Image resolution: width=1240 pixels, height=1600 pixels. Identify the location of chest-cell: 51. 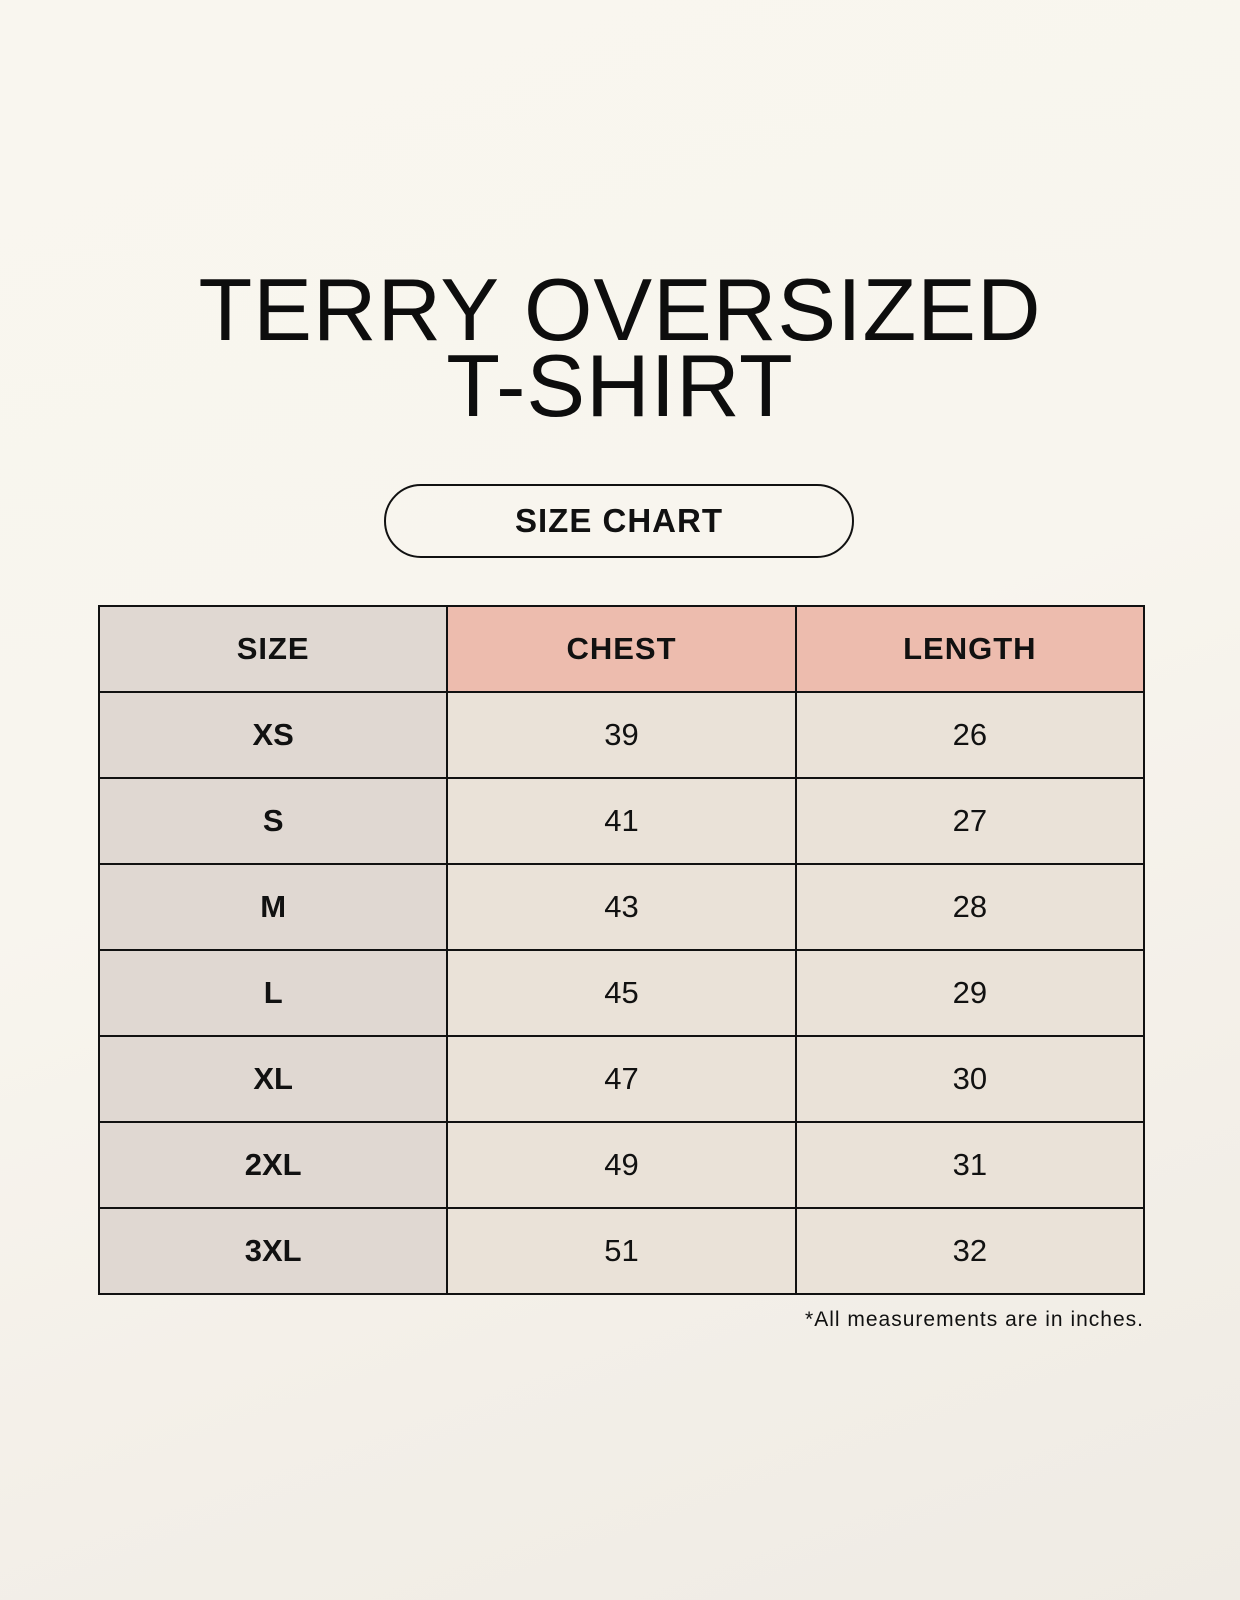
(621, 1251).